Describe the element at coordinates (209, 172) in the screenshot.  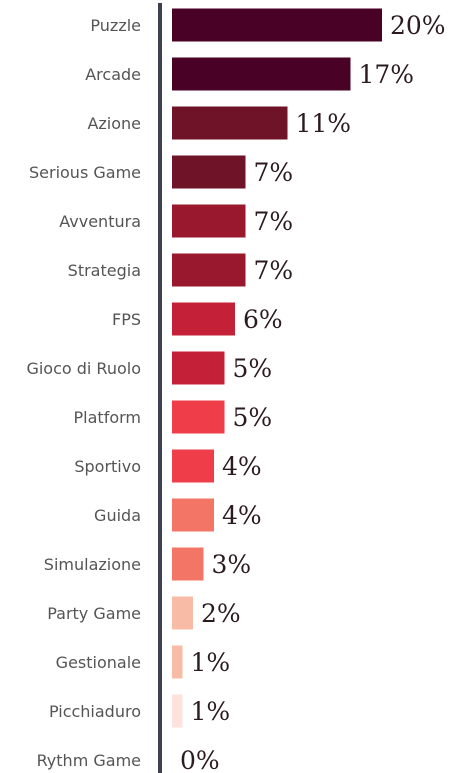
I see `bar-serious-game` at that location.